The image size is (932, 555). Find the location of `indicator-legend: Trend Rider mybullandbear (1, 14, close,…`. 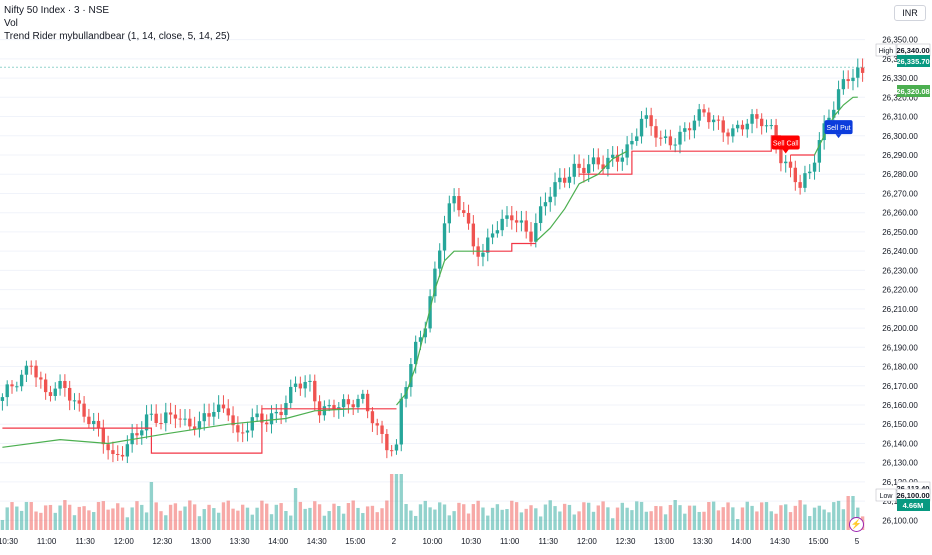

indicator-legend: Trend Rider mybullandbear (1, 14, close,… is located at coordinates (117, 36).